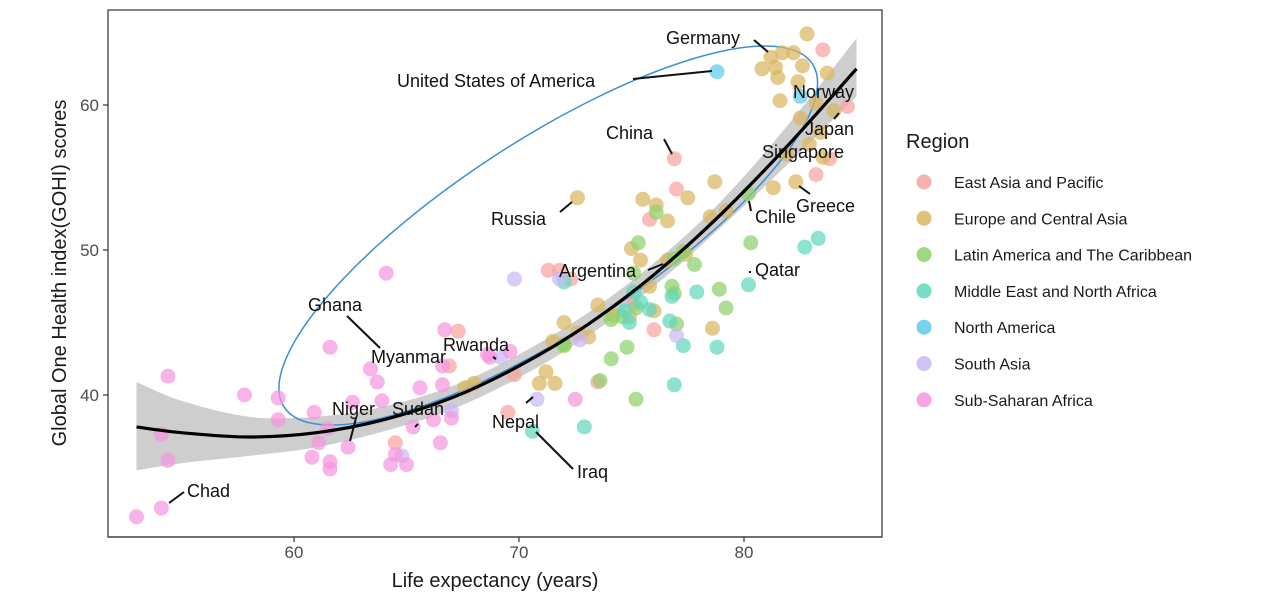 The image size is (1271, 598). I want to click on annotation-label: Russia, so click(519, 219).